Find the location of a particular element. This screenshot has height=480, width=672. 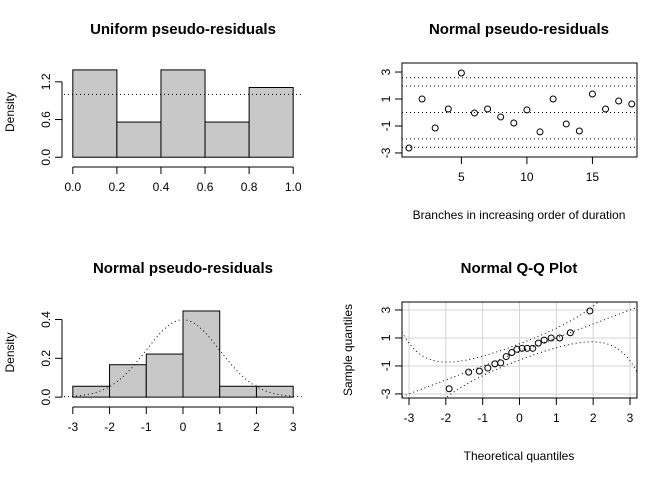

x-tick-label: 1.0 is located at coordinates (293, 187).